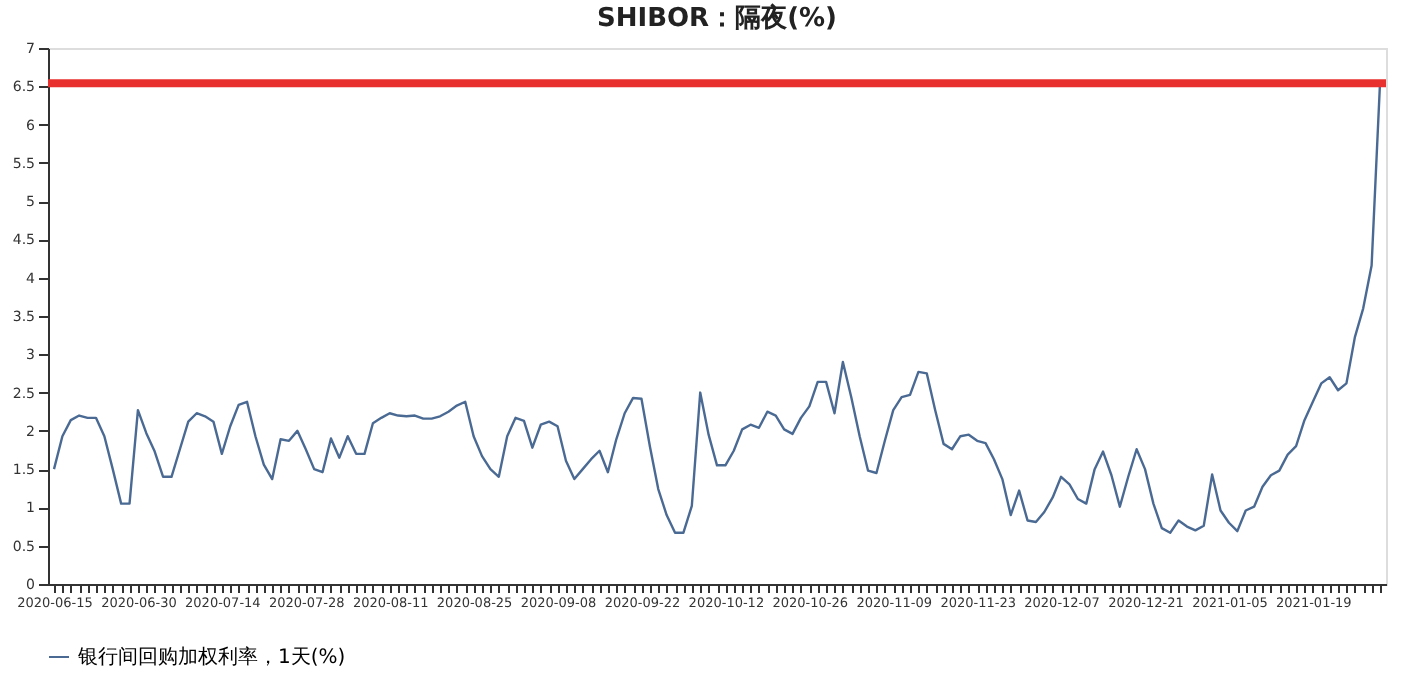 The width and height of the screenshot is (1420, 674). What do you see at coordinates (717, 18) in the screenshot?
I see `chart-title: SHIBOR：隔夜(%)` at bounding box center [717, 18].